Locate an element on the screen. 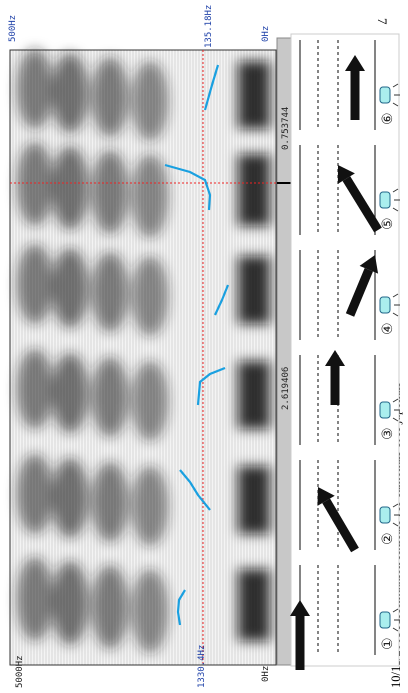 The height and width of the screenshot is (693, 408). time-label: 0.753744 is located at coordinates (286, 128).